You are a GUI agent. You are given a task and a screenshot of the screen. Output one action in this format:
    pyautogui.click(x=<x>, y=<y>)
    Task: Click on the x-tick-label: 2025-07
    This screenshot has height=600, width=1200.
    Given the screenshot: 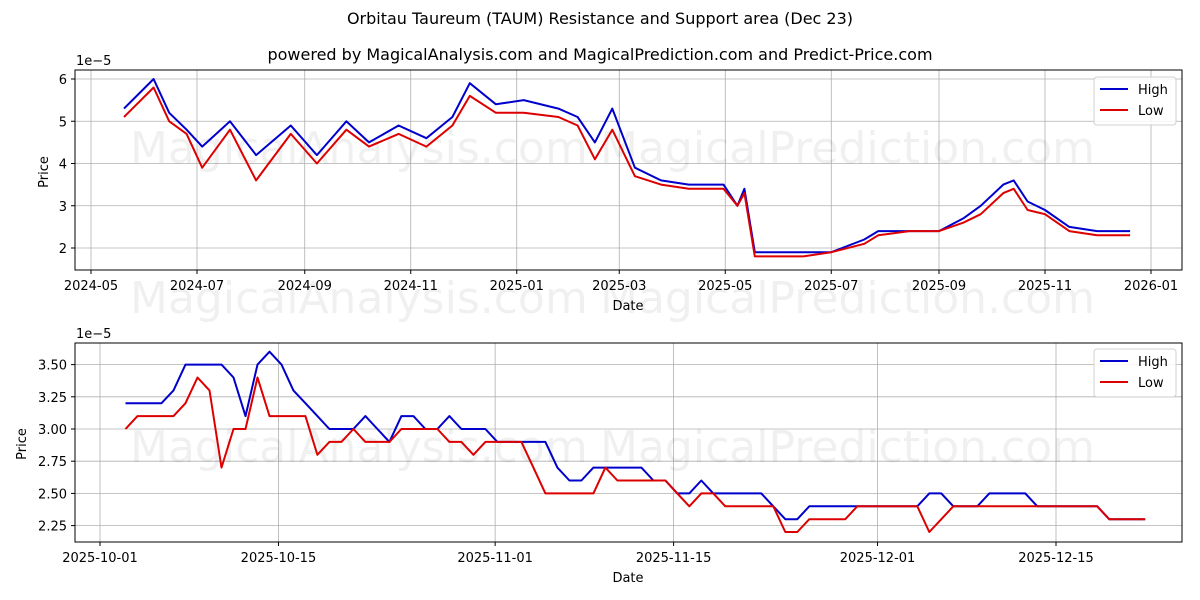 What is the action you would take?
    pyautogui.click(x=831, y=286)
    